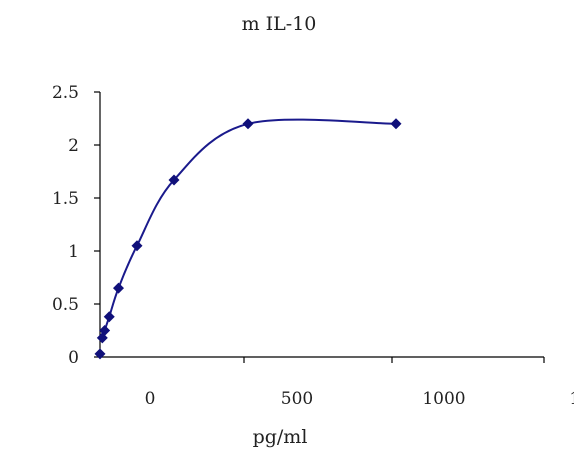 This screenshot has width=574, height=457. What do you see at coordinates (279, 24) in the screenshot?
I see `chart-title: m IL-10` at bounding box center [279, 24].